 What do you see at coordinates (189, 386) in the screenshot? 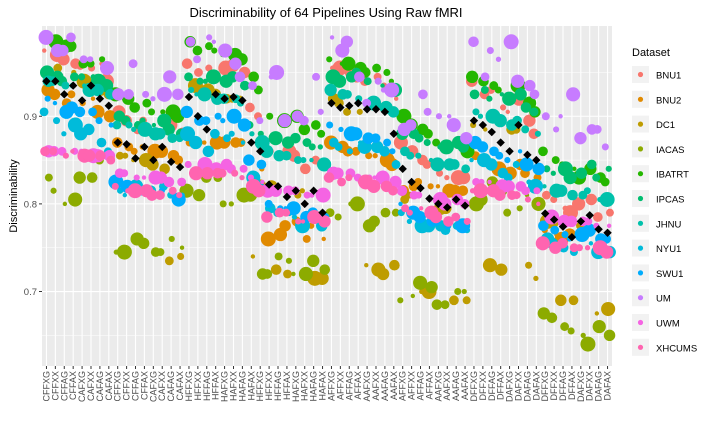
I see `x-tick-label: HFFXG` at bounding box center [189, 386].